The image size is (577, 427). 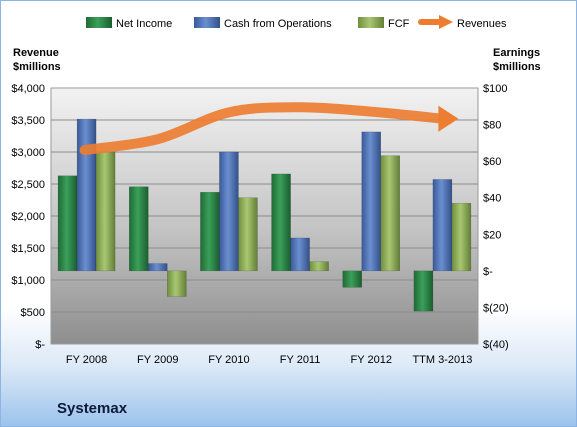 I want to click on left-tick-label: $-, so click(x=40, y=345).